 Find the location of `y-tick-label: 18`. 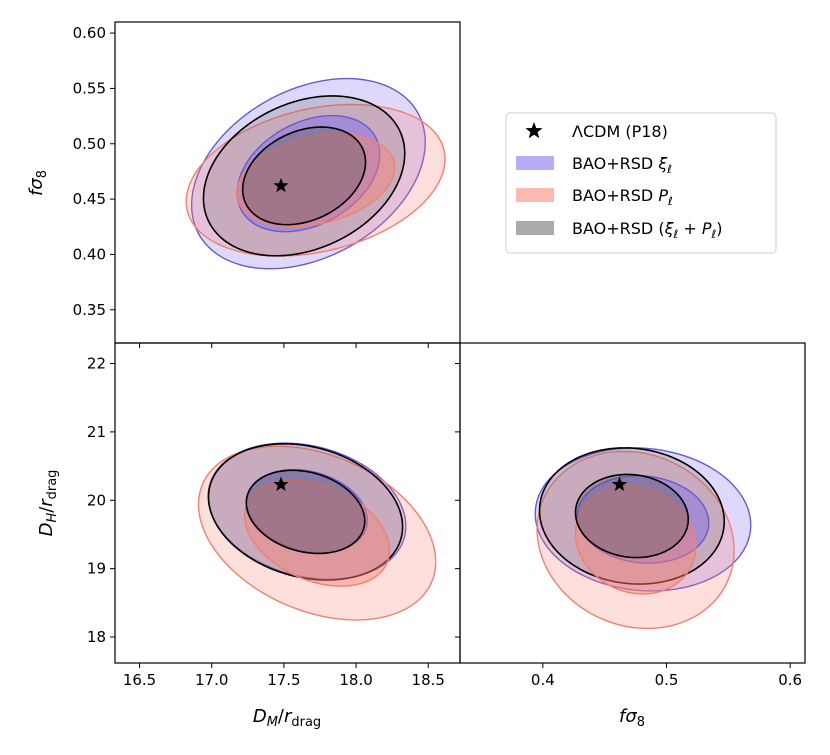

y-tick-label: 18 is located at coordinates (96, 637).